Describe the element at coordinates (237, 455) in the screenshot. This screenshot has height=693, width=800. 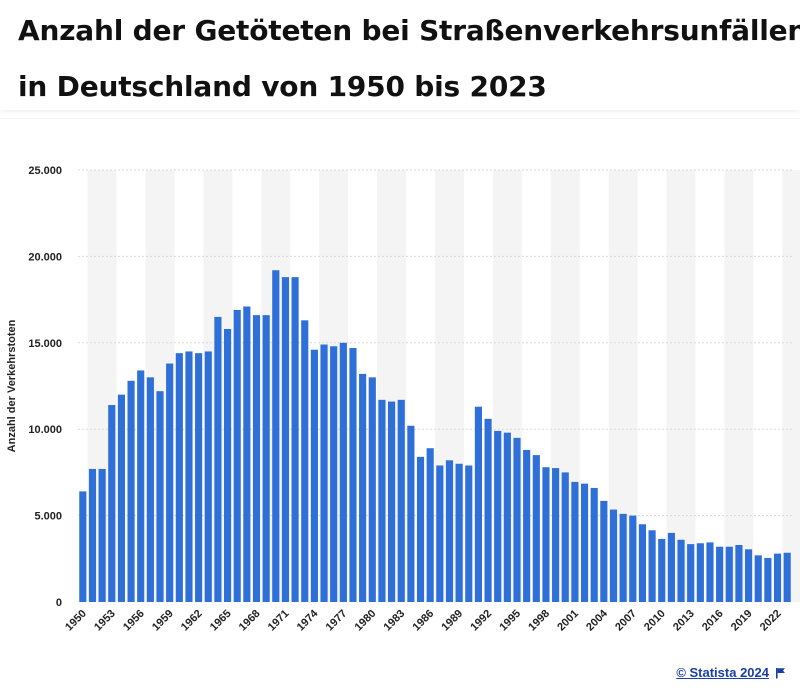
I see `bar-1966` at that location.